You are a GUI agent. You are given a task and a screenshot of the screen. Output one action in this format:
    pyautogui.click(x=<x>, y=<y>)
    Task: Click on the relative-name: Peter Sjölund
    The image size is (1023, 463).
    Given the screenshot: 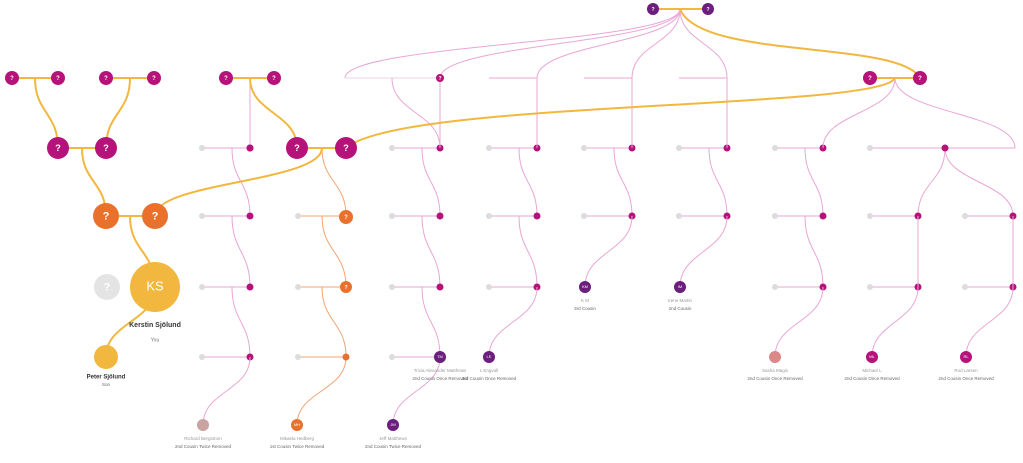 What is the action you would take?
    pyautogui.click(x=106, y=378)
    